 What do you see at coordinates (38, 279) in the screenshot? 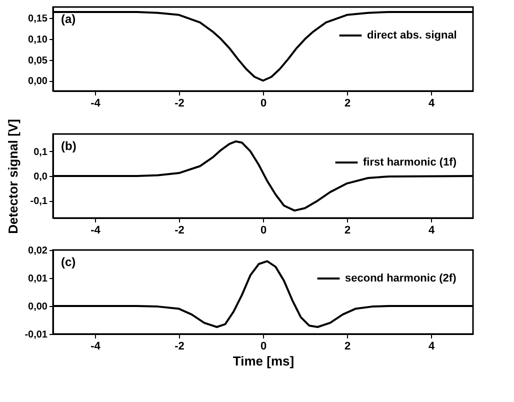
I see `y-tick-label: 0,01` at bounding box center [38, 279].